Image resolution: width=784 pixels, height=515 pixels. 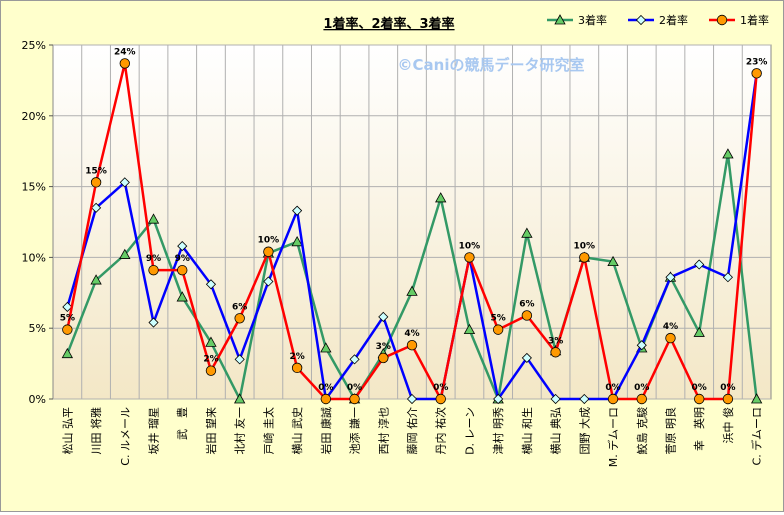 What do you see at coordinates (754, 20) in the screenshot?
I see `legend-label: 1着率` at bounding box center [754, 20].